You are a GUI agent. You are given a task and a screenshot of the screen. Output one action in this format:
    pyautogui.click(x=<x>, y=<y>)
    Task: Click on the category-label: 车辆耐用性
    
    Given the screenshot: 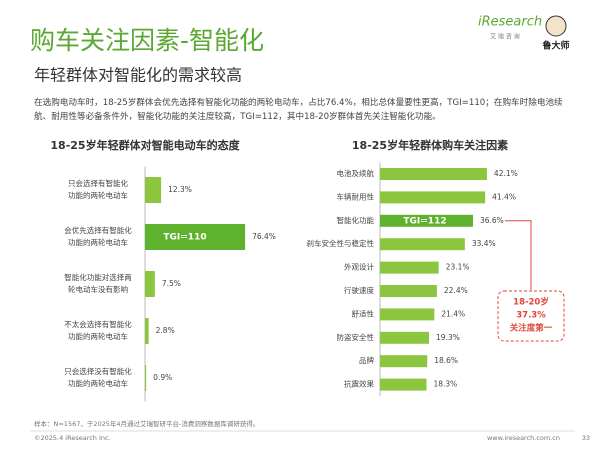 What is the action you would take?
    pyautogui.click(x=356, y=196)
    